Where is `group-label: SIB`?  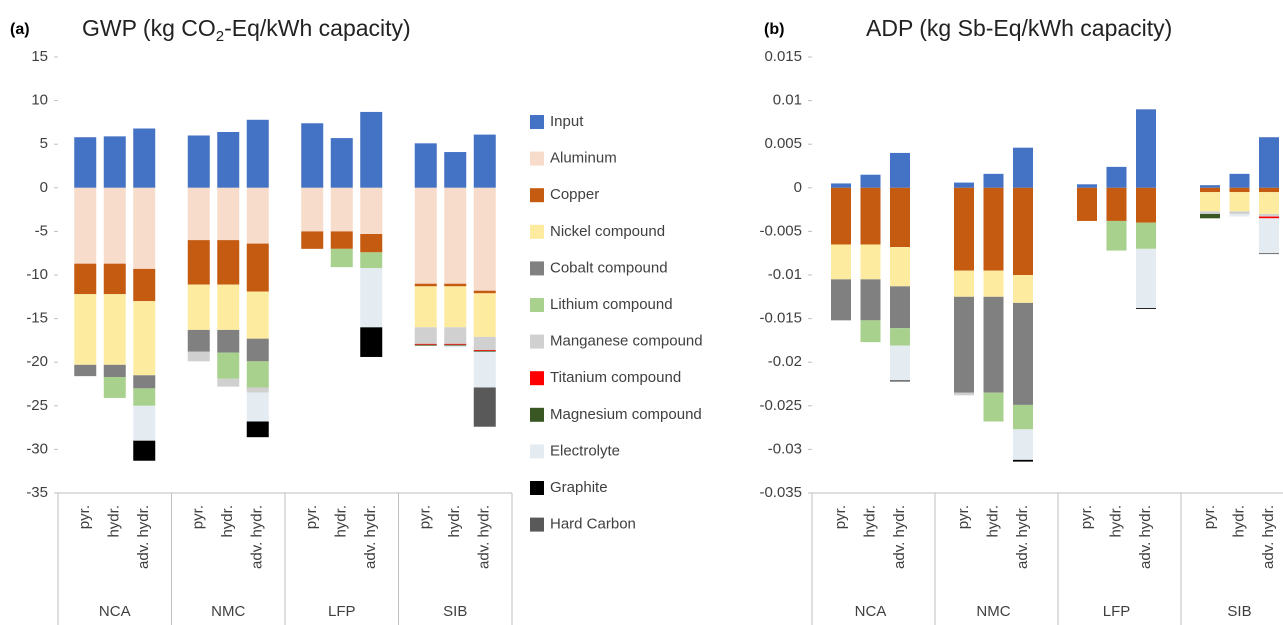
group-label: SIB is located at coordinates (1239, 611).